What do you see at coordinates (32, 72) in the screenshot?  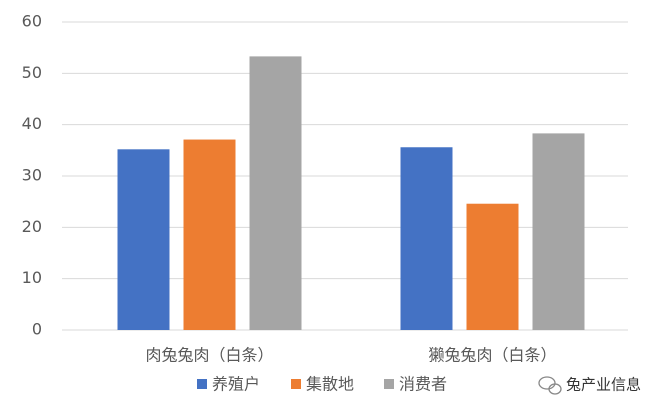 I see `y-tick-label: 50` at bounding box center [32, 72].